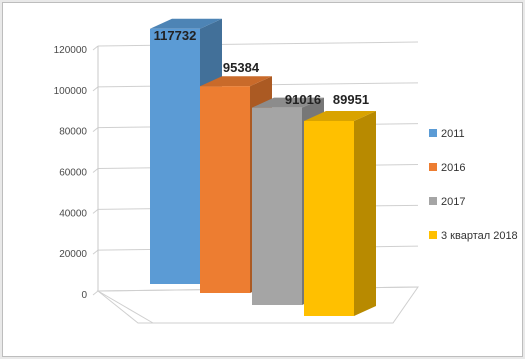  I want to click on legend-item: 2016, so click(447, 168).